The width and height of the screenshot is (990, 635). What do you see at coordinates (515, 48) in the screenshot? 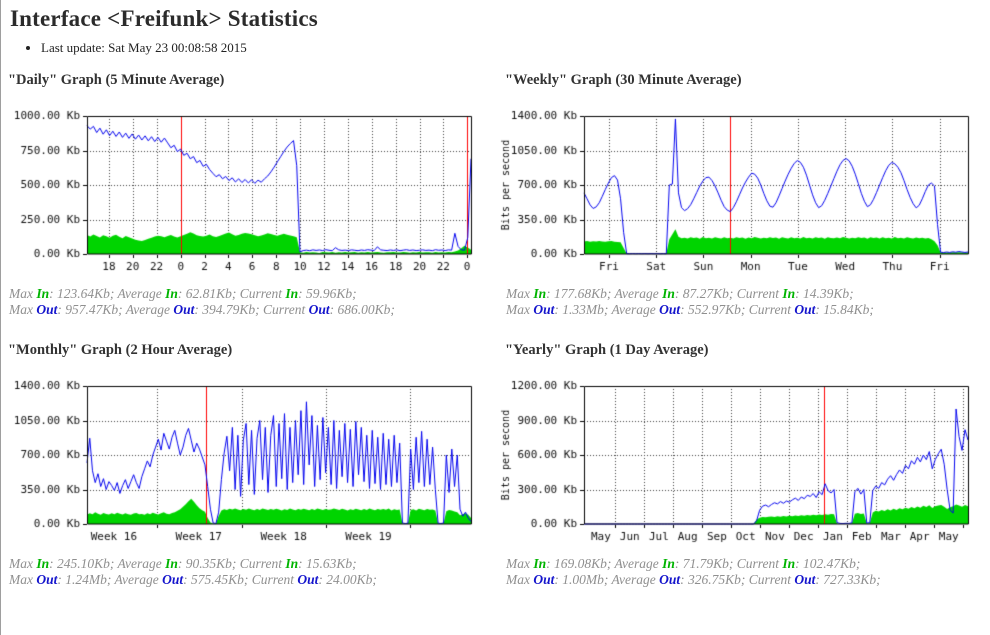
I see `last-update-text: Last update: Sat May 23 00:08:58 2015` at bounding box center [515, 48].